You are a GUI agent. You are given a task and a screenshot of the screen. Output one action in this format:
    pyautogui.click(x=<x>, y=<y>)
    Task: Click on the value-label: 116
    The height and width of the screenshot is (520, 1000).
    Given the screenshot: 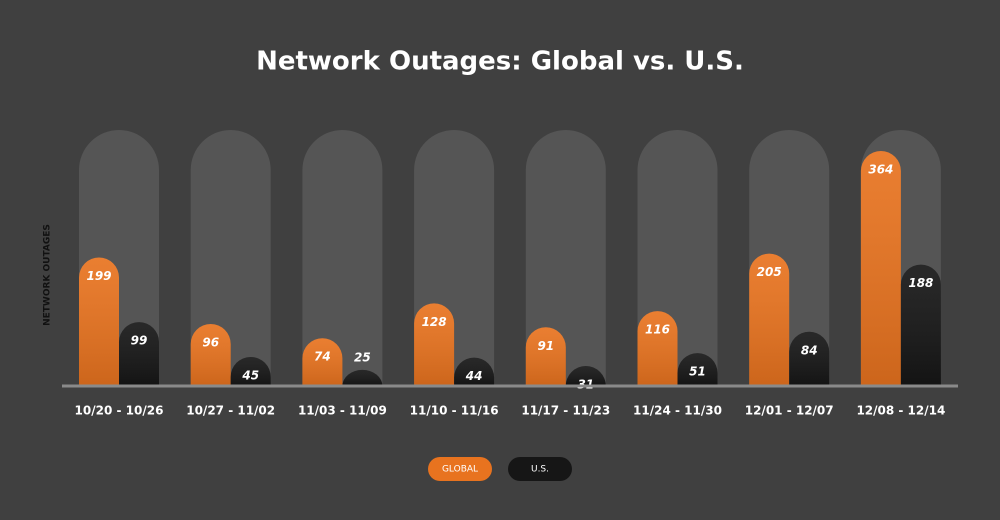 What is the action you would take?
    pyautogui.click(x=657, y=330)
    